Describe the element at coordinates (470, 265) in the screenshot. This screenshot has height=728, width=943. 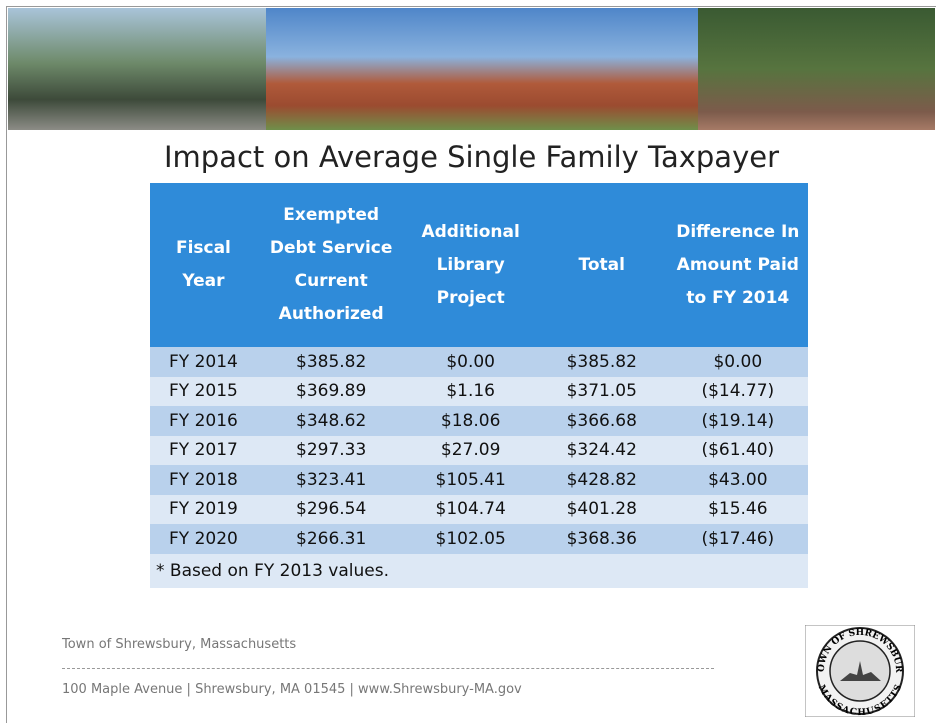
I see `column-header: Additional Library Project` at that location.